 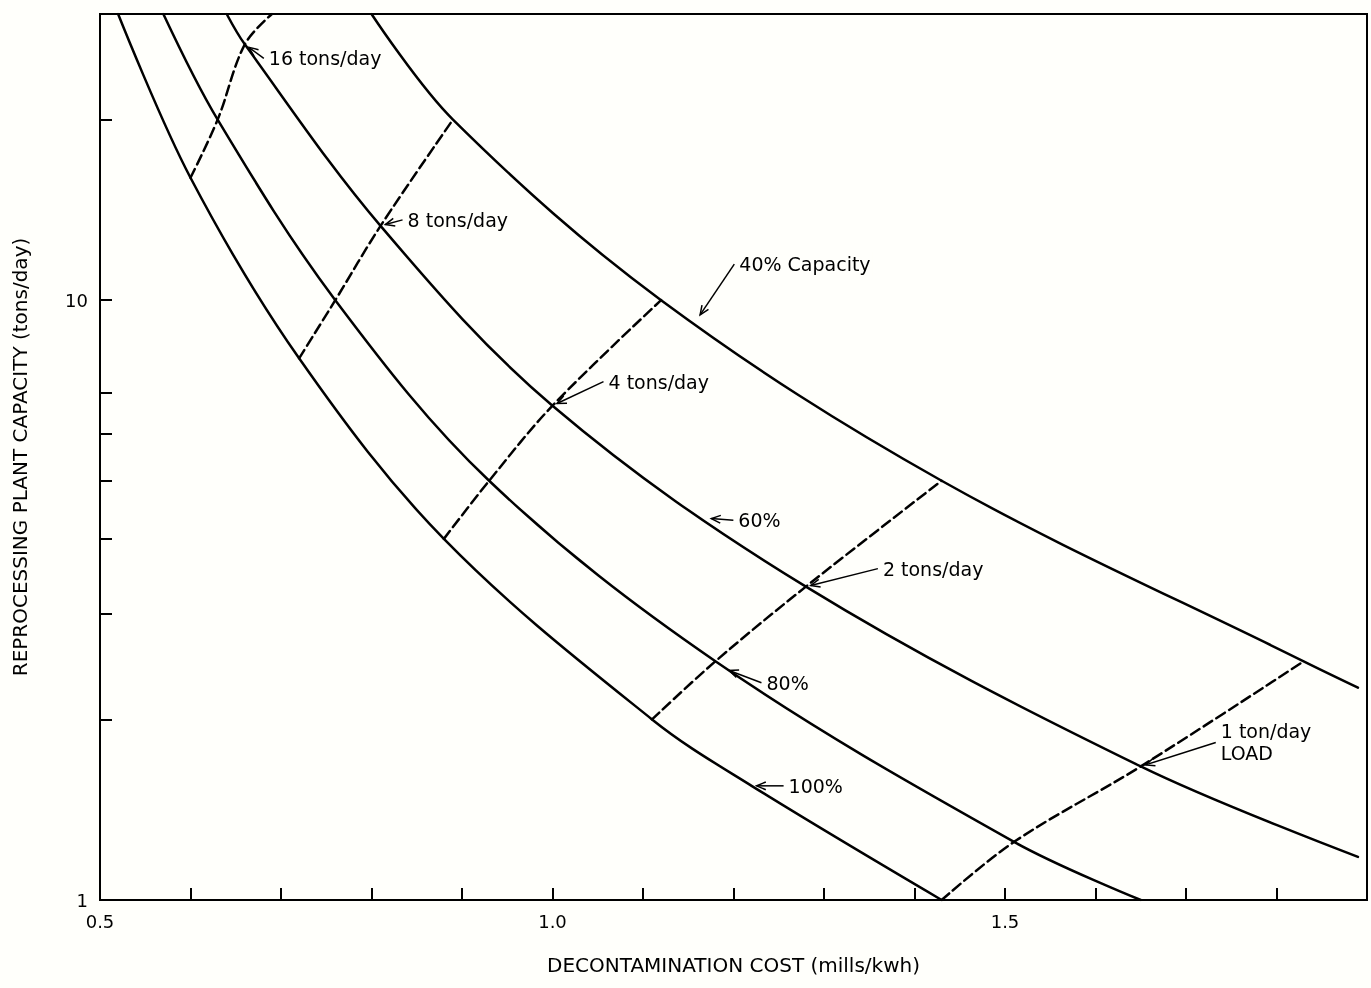 What do you see at coordinates (733, 965) in the screenshot?
I see `x-axis-title: DECONTAMINATION COST (mills/kwh)` at bounding box center [733, 965].